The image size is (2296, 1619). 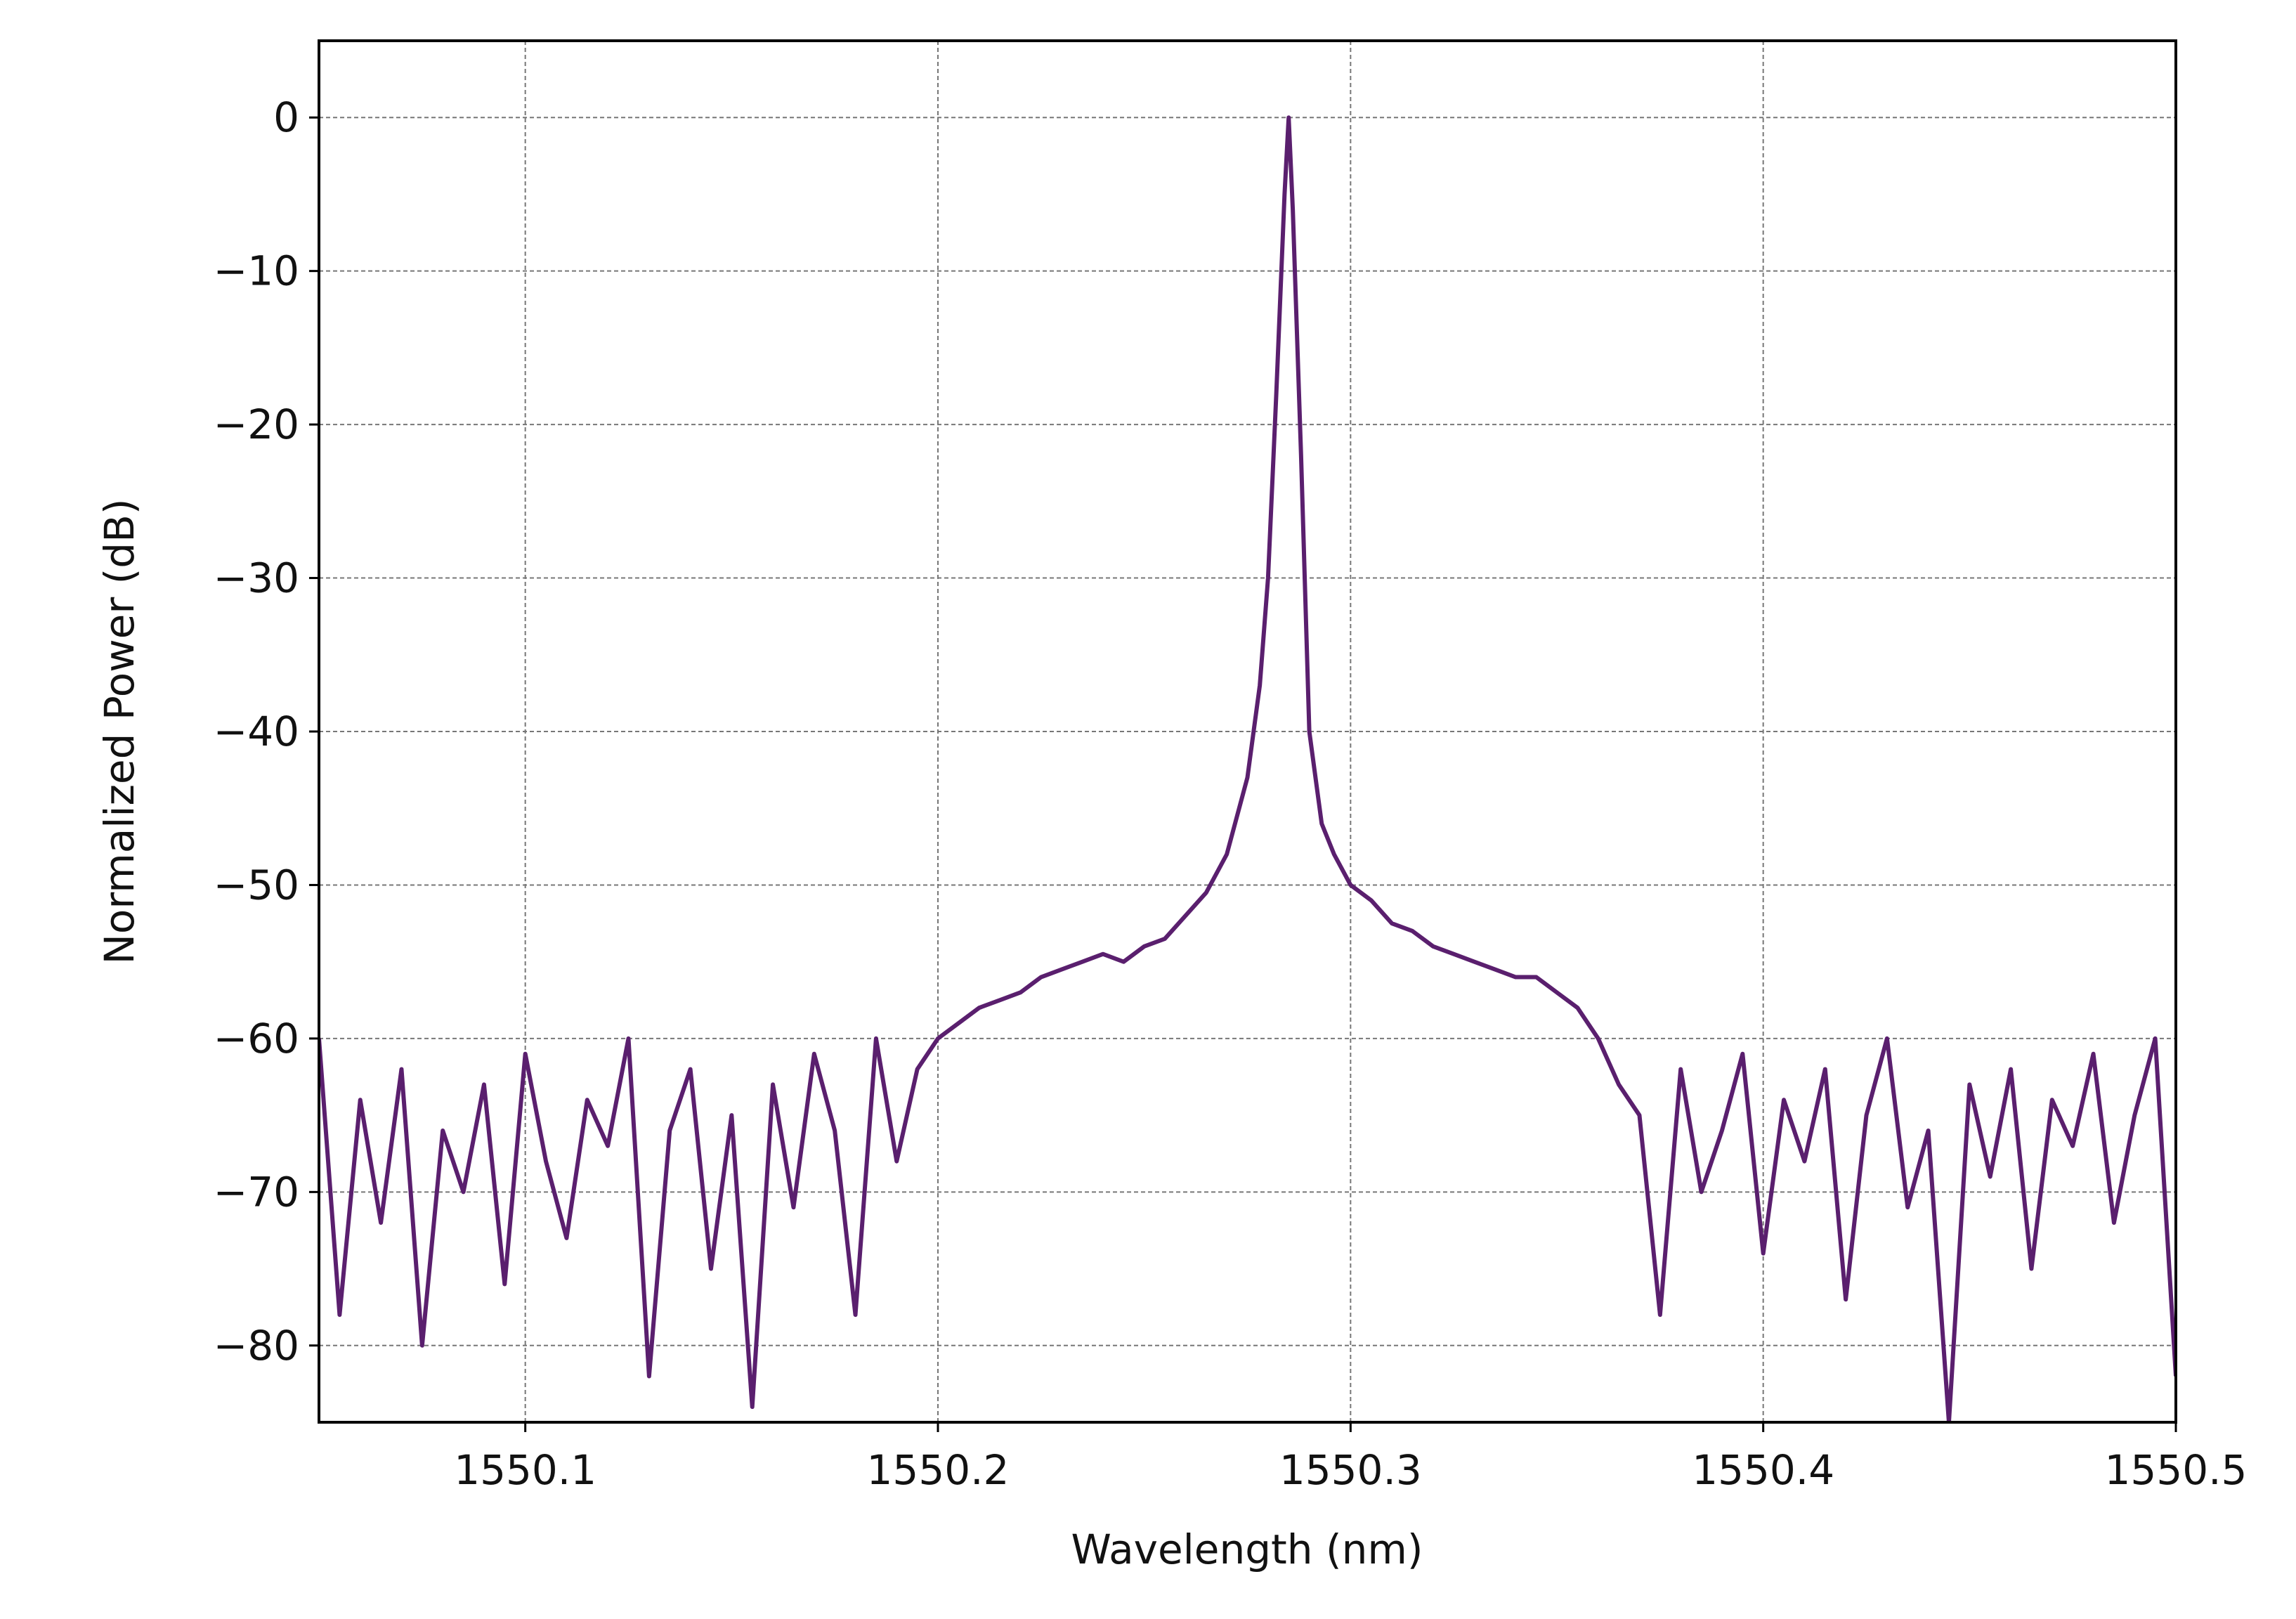 What do you see at coordinates (1763, 1470) in the screenshot?
I see `x-tick-label: 1550.4` at bounding box center [1763, 1470].